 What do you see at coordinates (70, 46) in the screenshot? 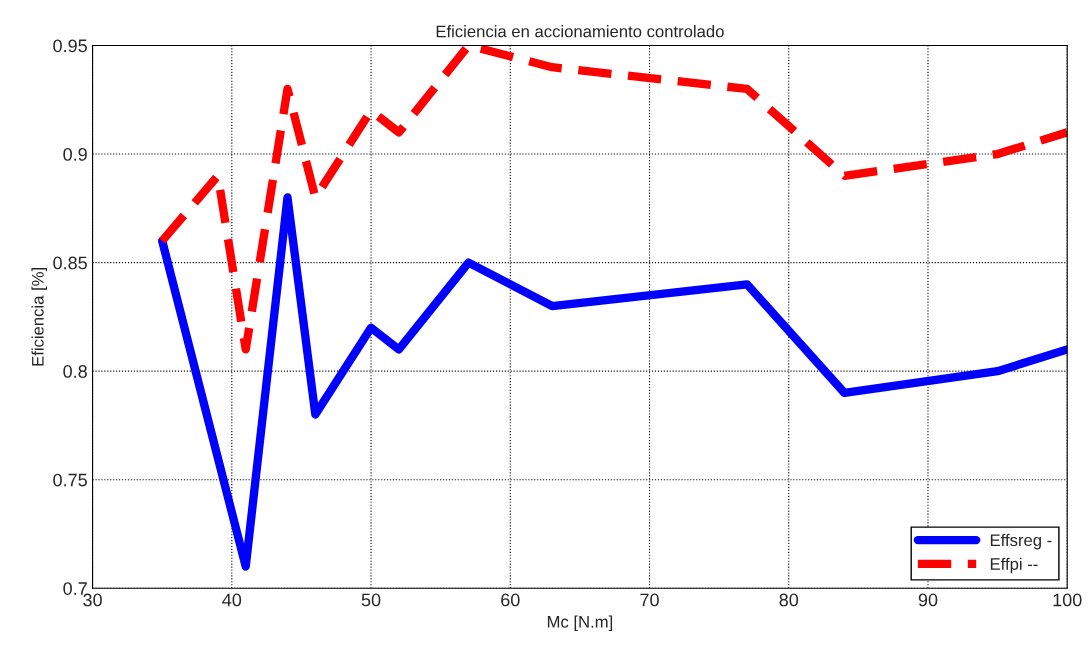
I see `y-tick-label: 0.95` at bounding box center [70, 46].